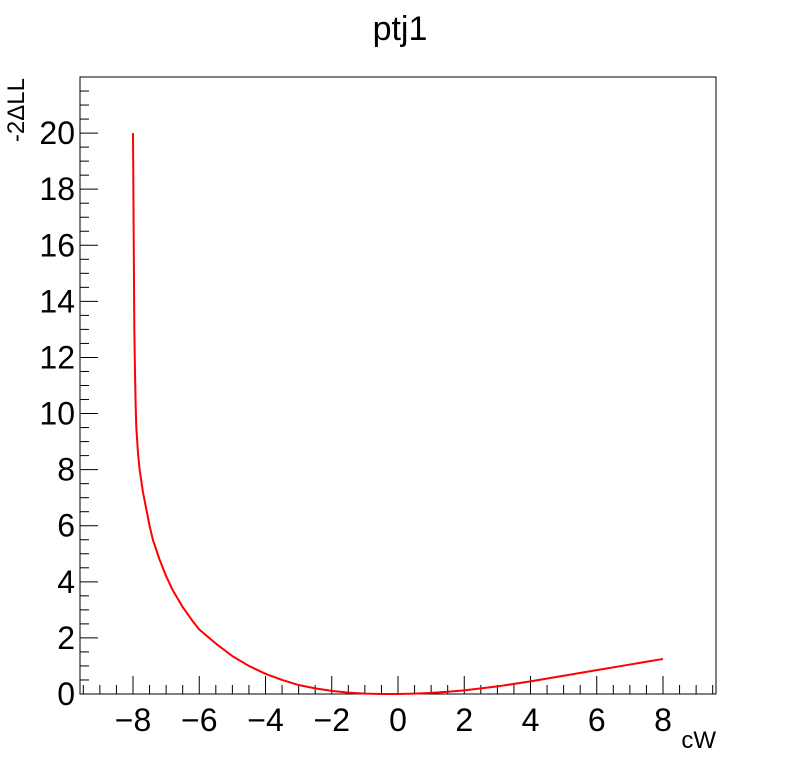 The image size is (796, 777). Describe the element at coordinates (66, 470) in the screenshot. I see `y-tick-label: 8` at that location.